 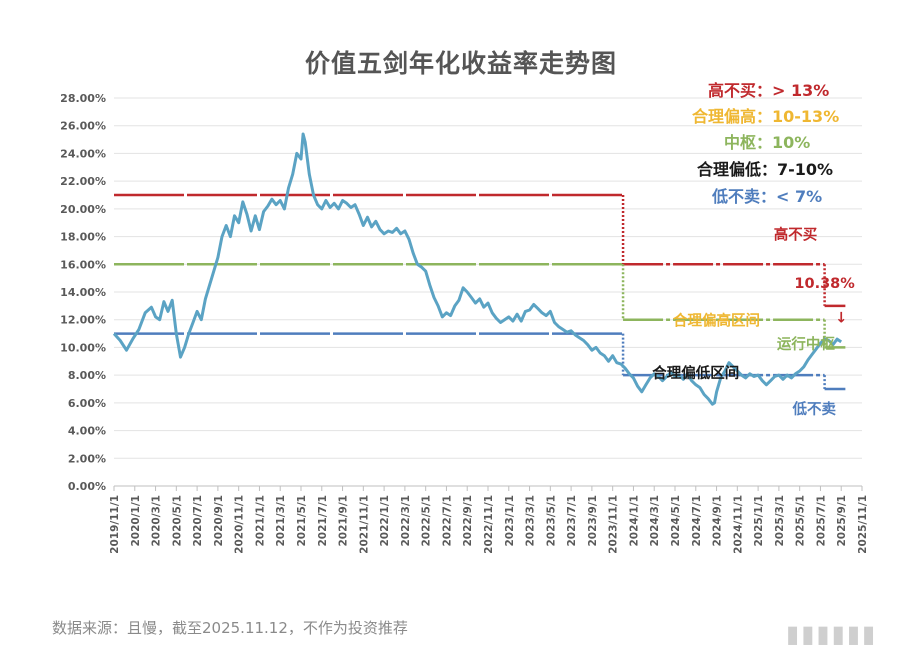 I want to click on annotation-label: 10.38%, so click(x=824, y=284).